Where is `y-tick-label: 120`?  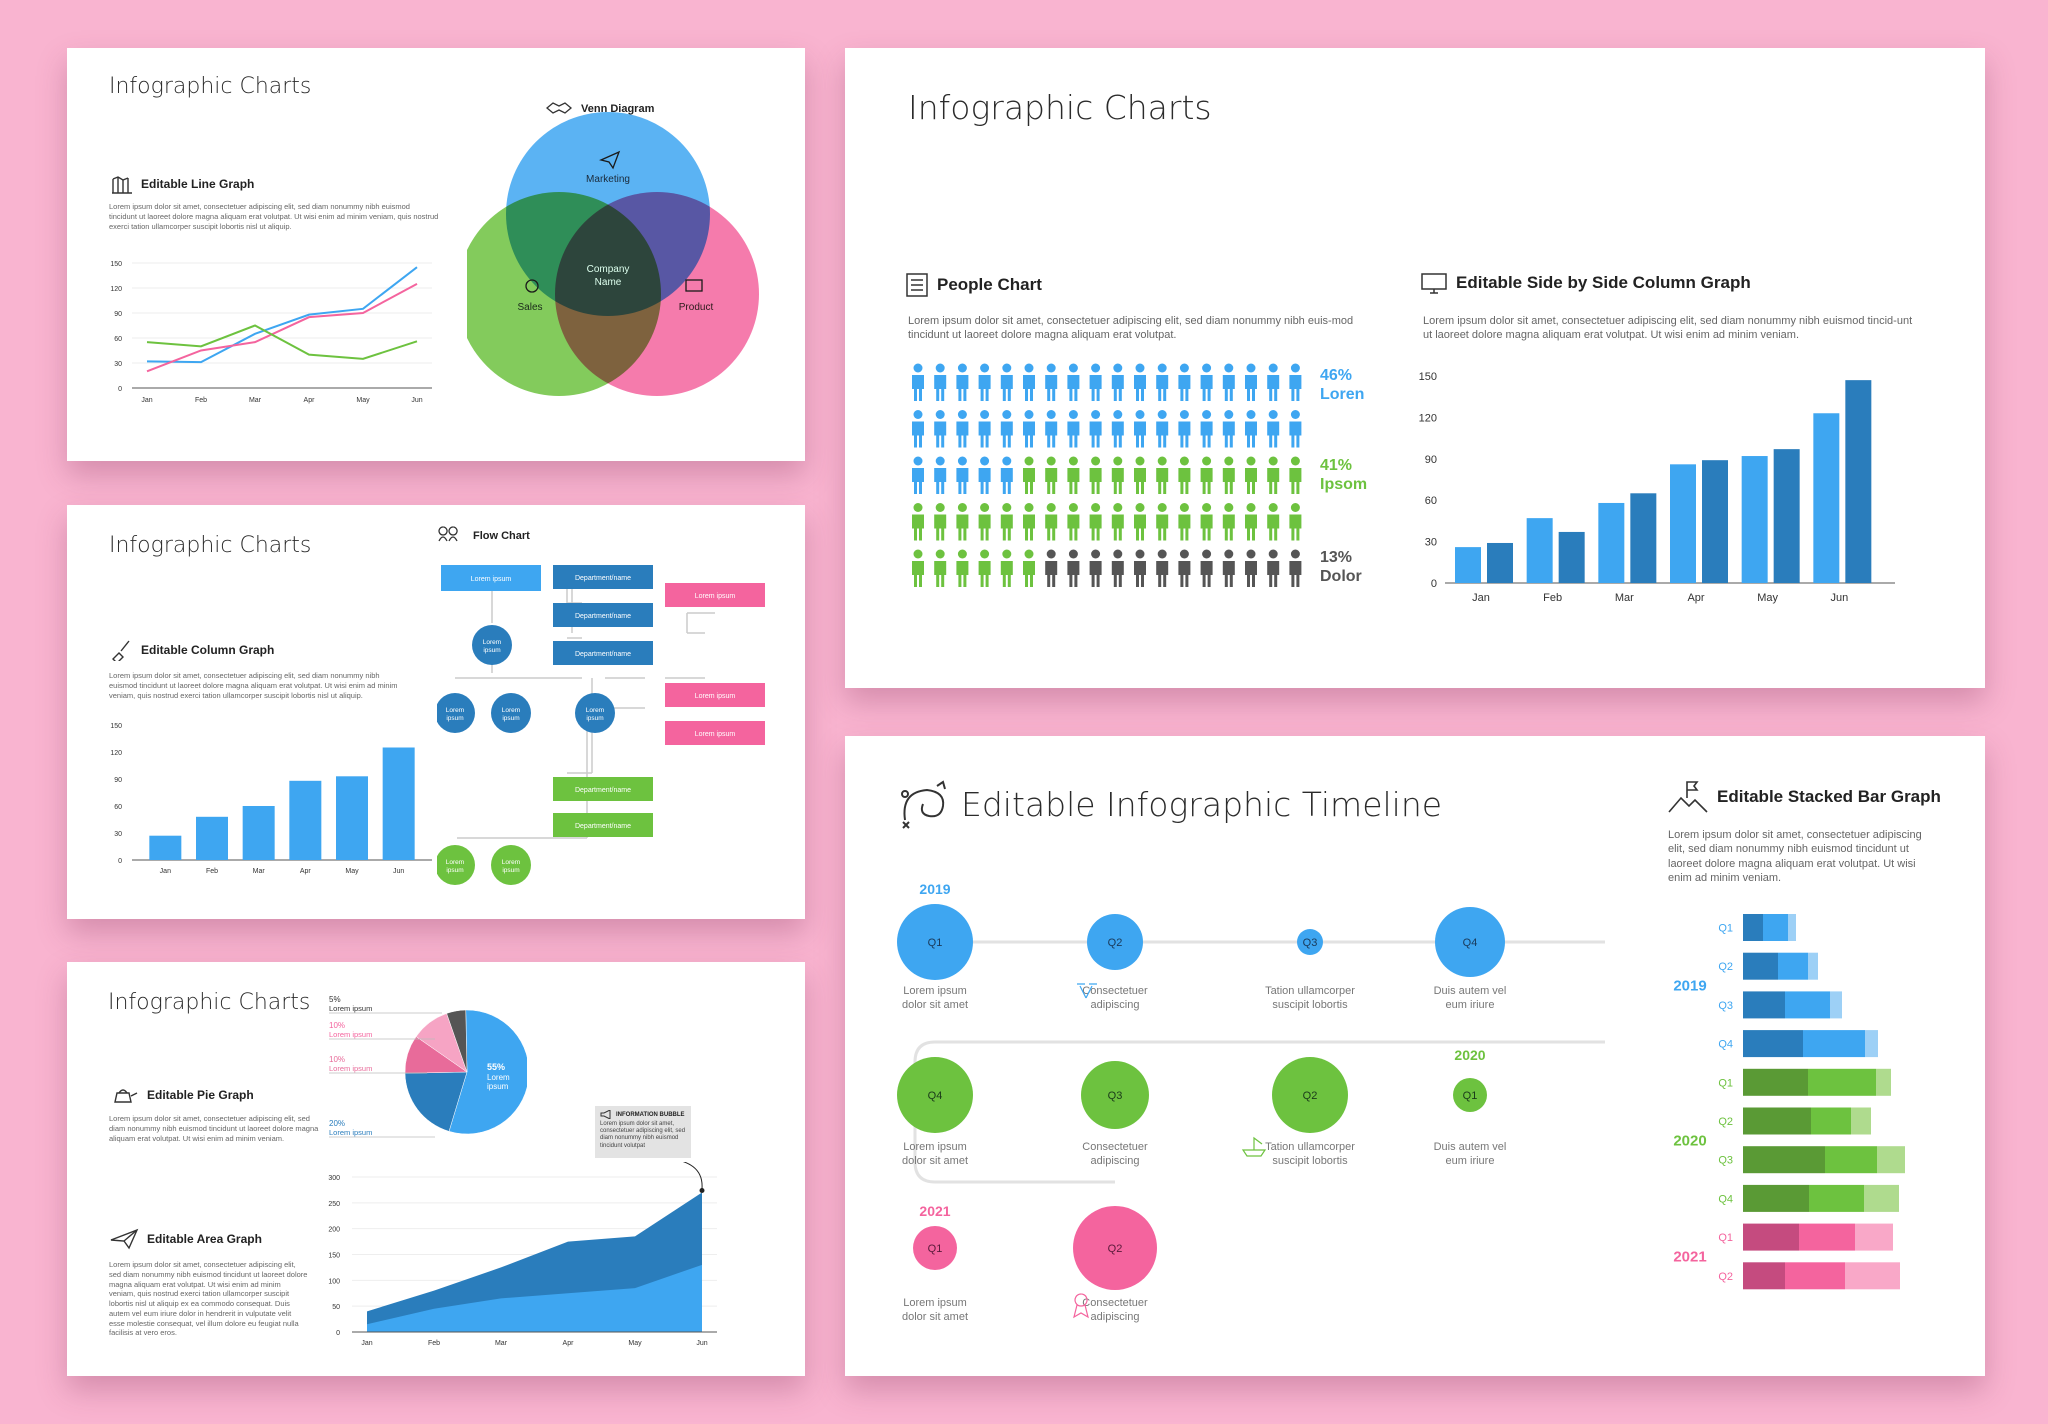 y-tick-label: 120 is located at coordinates (116, 289).